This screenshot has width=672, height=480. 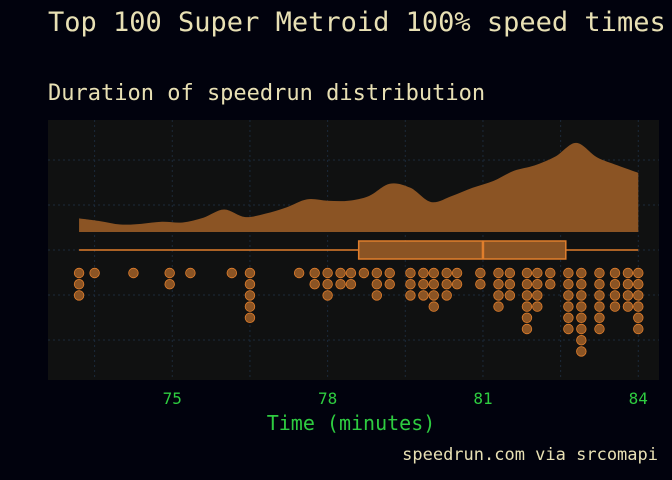 What do you see at coordinates (405, 398) in the screenshot?
I see `x-axis-ticks: 75 78 81 84` at bounding box center [405, 398].